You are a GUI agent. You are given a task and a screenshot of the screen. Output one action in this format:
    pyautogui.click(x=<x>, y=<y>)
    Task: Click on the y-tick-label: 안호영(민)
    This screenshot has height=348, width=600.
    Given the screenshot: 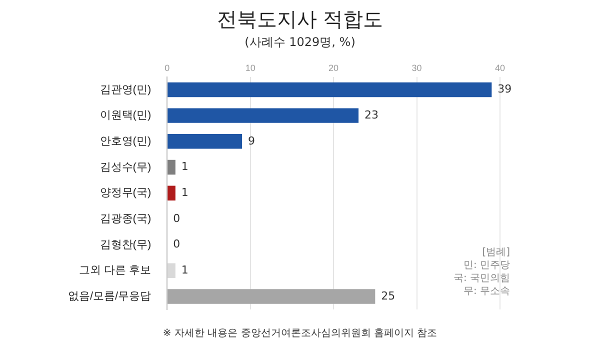 What is the action you would take?
    pyautogui.click(x=126, y=141)
    